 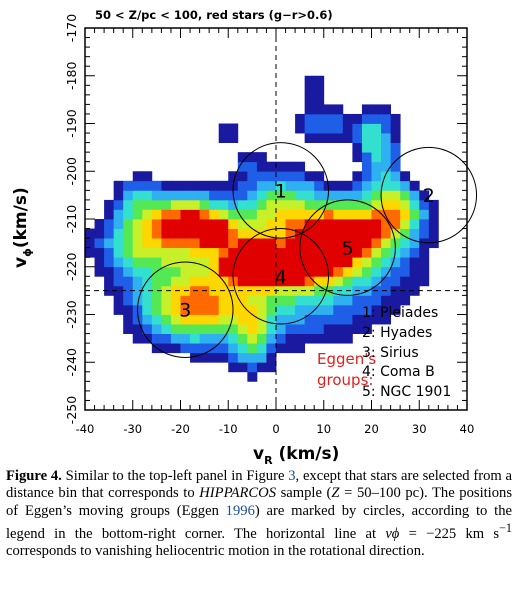 What do you see at coordinates (71, 219) in the screenshot?
I see `y-tick-labels: -250-240-230-220-210-200-190-180-170` at bounding box center [71, 219].